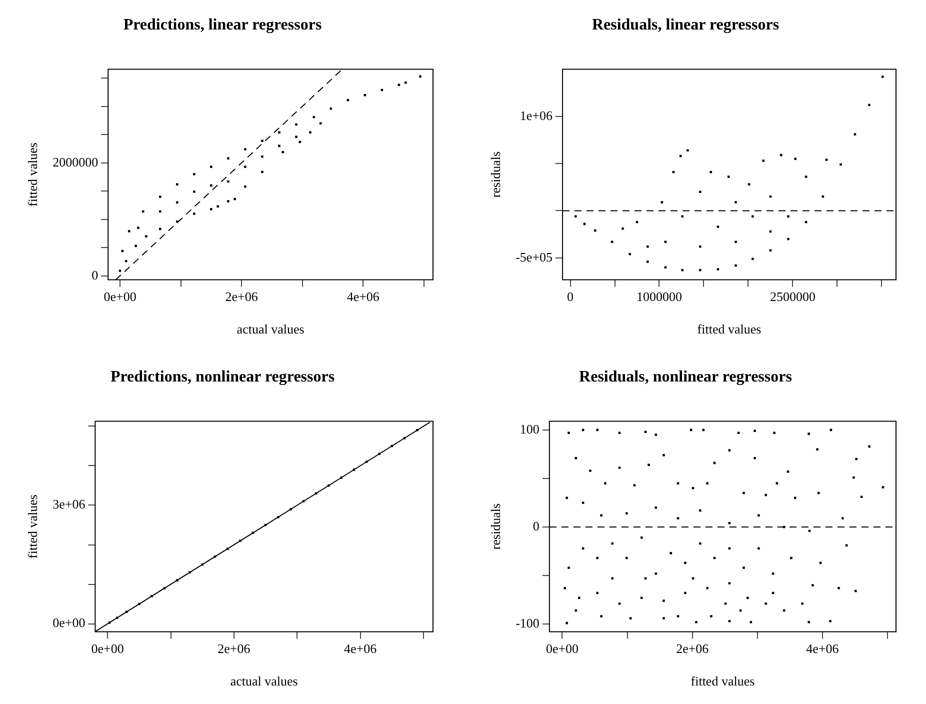 The height and width of the screenshot is (704, 926). I want to click on x-tick-label: 2500000, so click(793, 296).